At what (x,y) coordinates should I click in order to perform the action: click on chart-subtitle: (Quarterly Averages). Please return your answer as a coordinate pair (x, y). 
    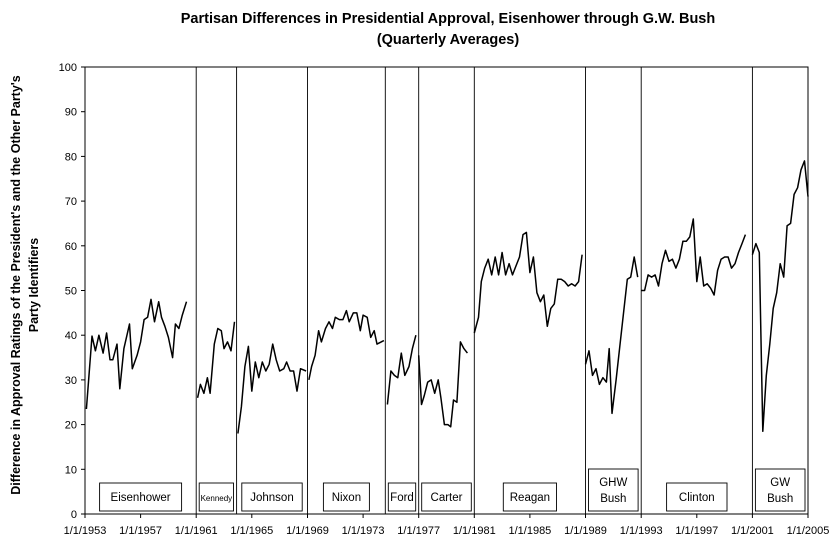
    Looking at the image, I should click on (448, 40).